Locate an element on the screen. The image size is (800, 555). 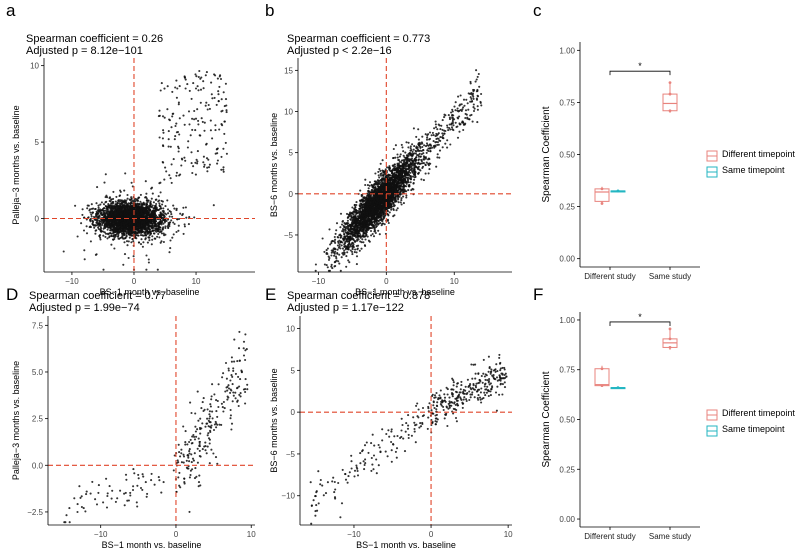
y-tick-label: 10 is located at coordinates (34, 66).